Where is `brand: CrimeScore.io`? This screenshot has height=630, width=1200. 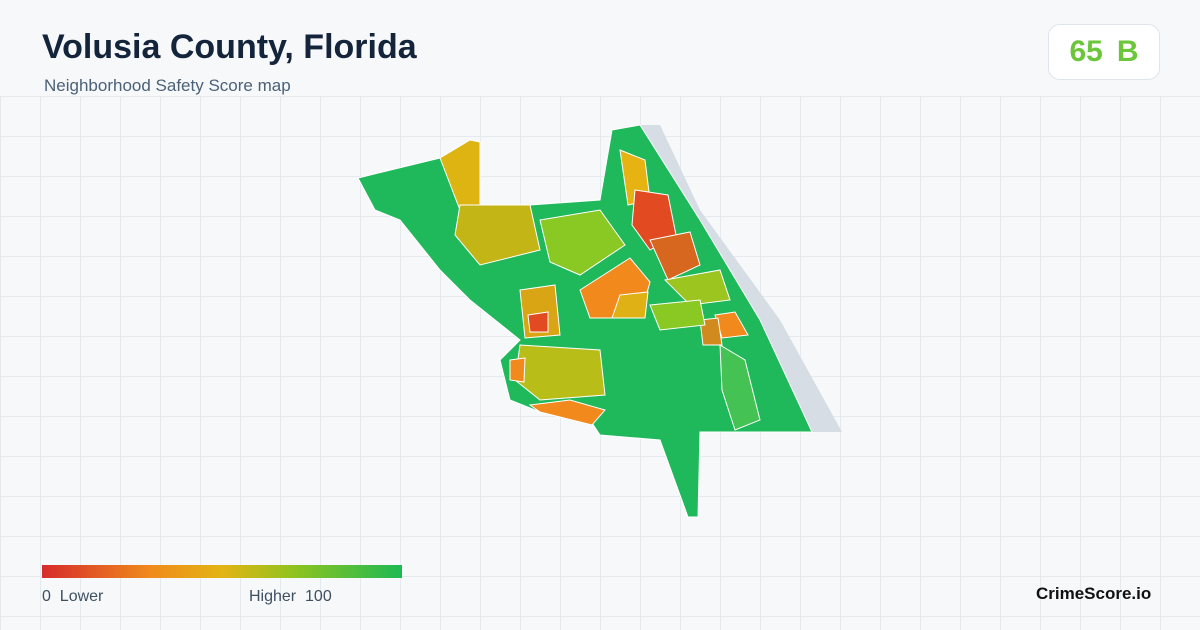
brand: CrimeScore.io is located at coordinates (1094, 593).